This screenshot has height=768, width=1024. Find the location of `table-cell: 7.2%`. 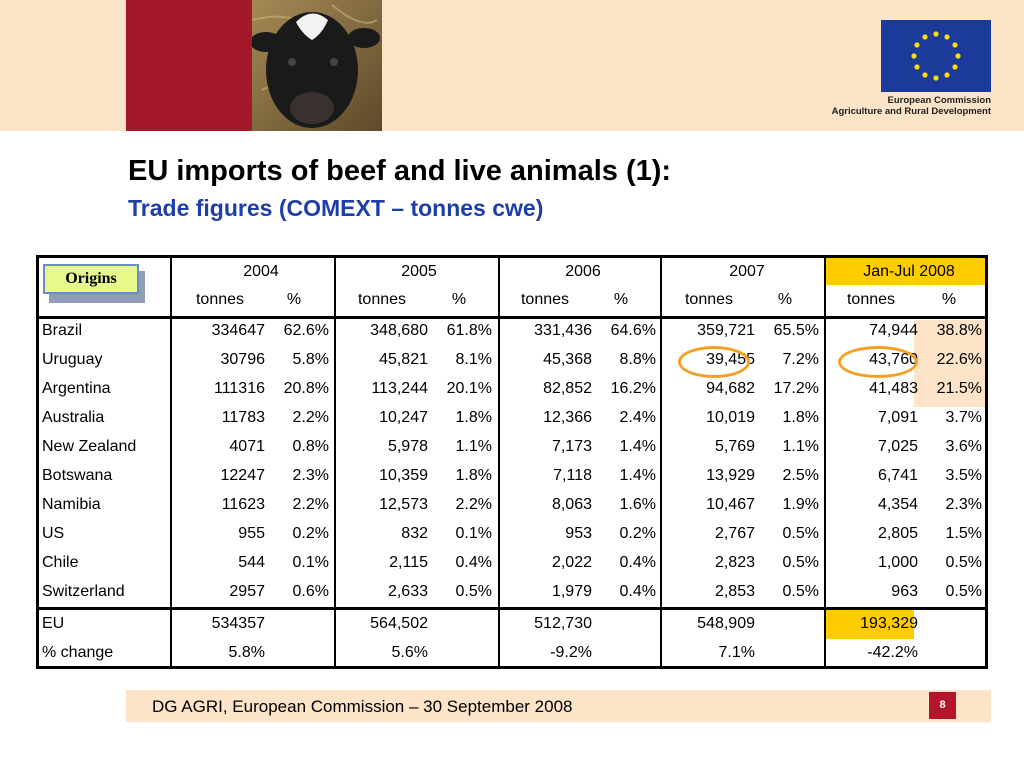

table-cell: 7.2% is located at coordinates (800, 359).